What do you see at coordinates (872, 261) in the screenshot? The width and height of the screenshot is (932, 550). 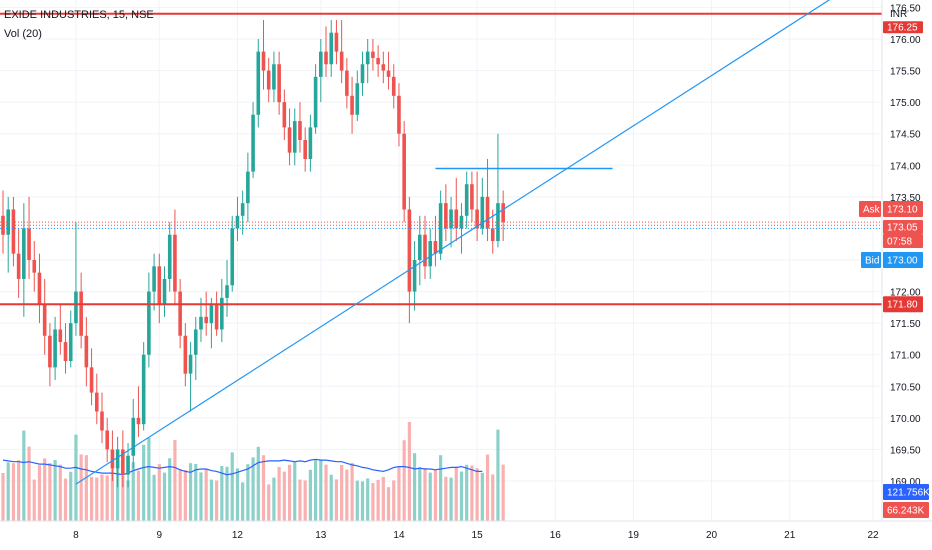 I see `bid-tag: Bid` at bounding box center [872, 261].